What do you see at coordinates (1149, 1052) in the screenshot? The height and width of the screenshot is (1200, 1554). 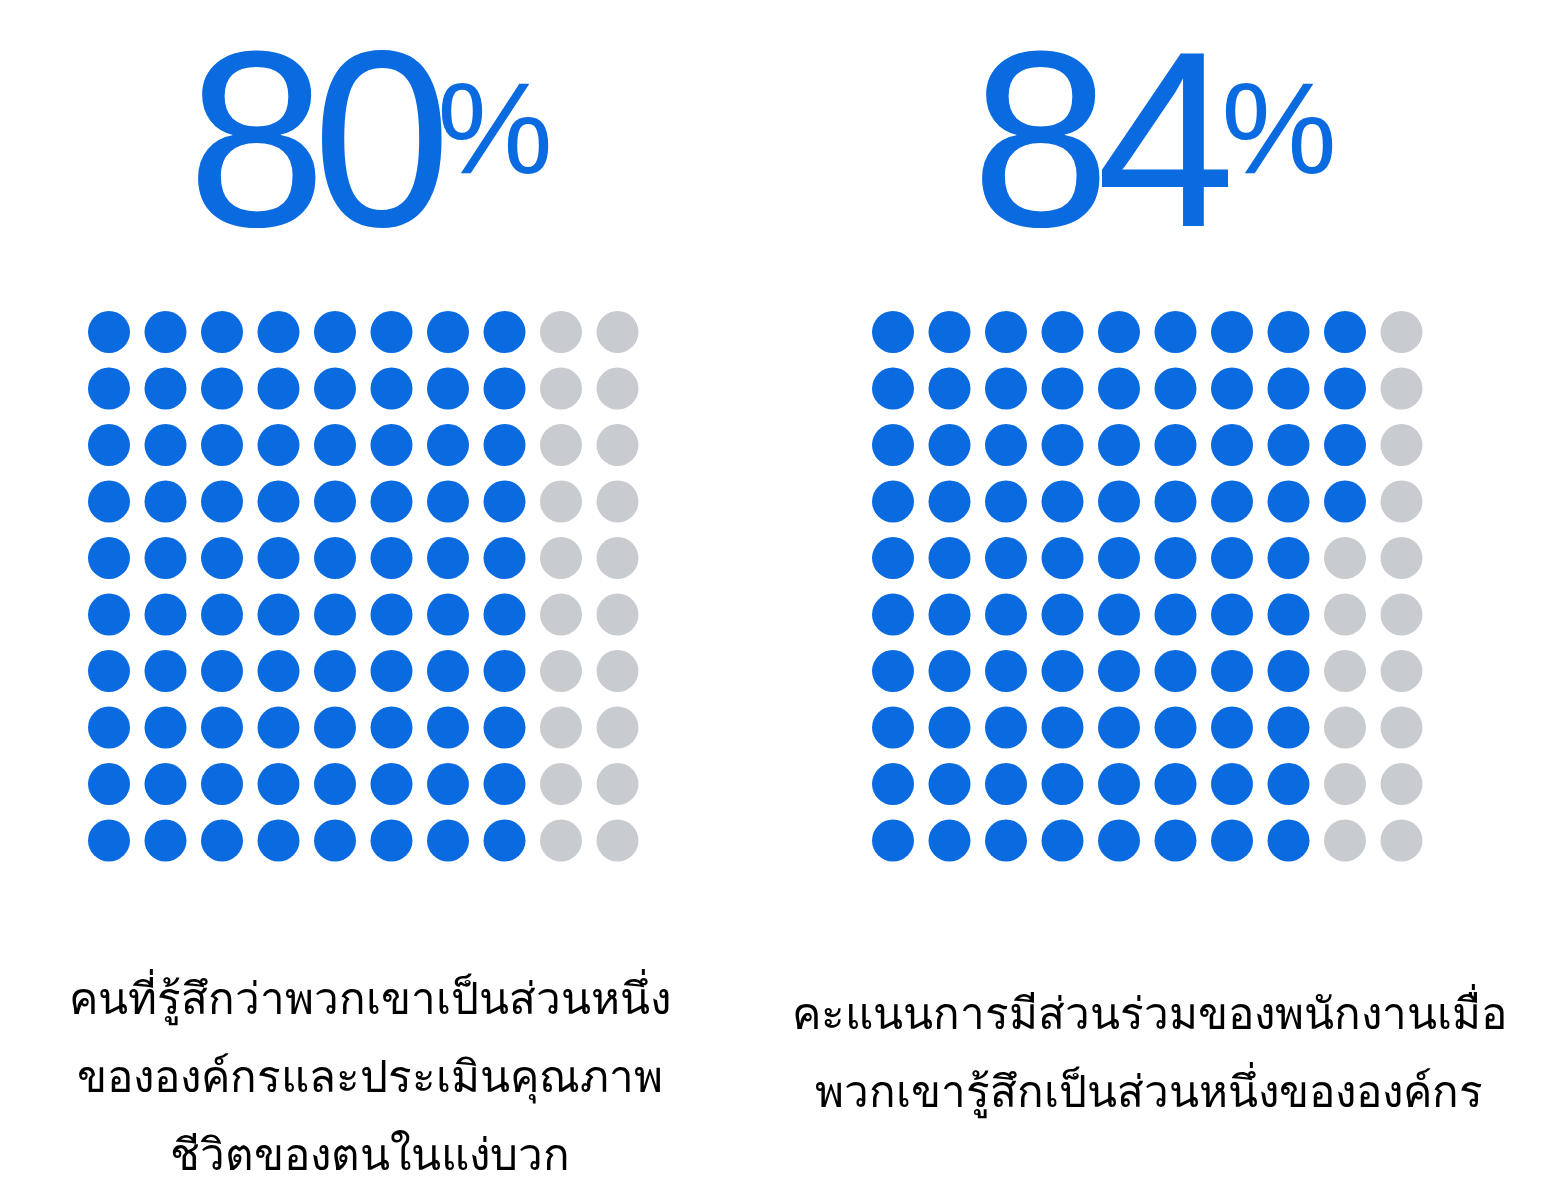 I see `text: คะแนนการมีส่วนร่วมของพนักงานเมื่อพวกเขารู้สึกเป็นส่วนหนึ่งขององค์กร` at bounding box center [1149, 1052].